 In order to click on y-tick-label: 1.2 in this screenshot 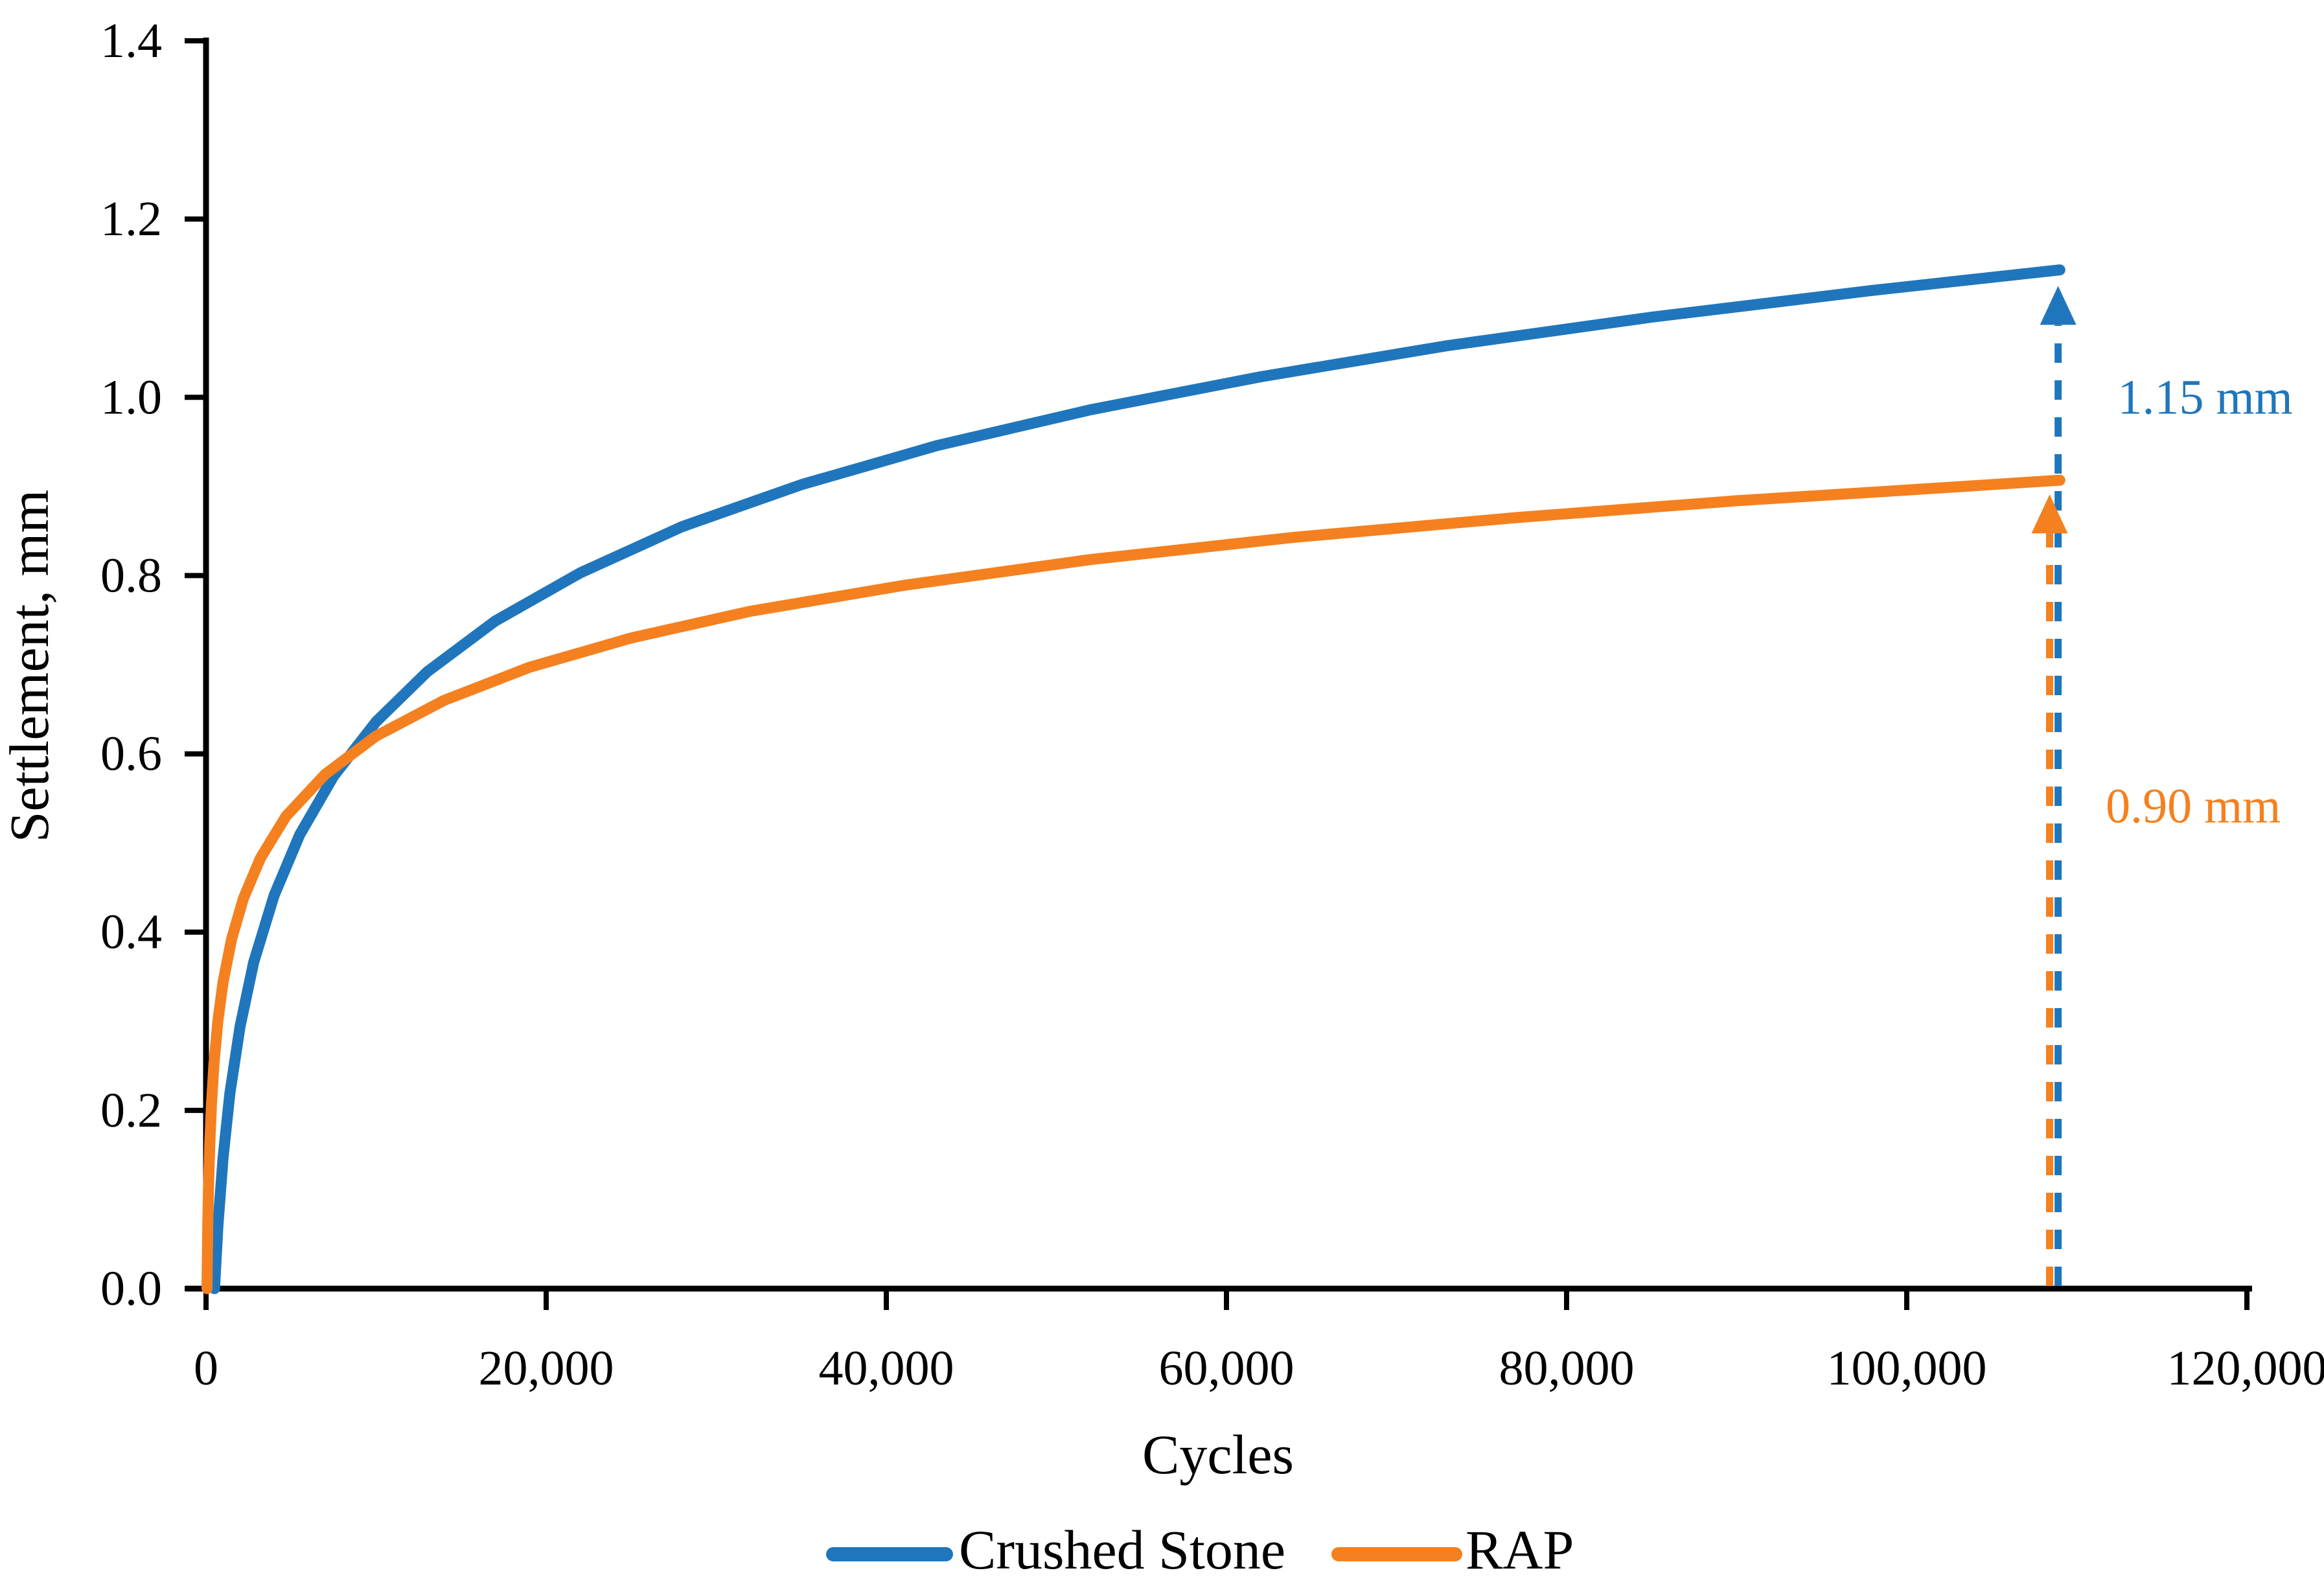, I will do `click(131, 219)`.